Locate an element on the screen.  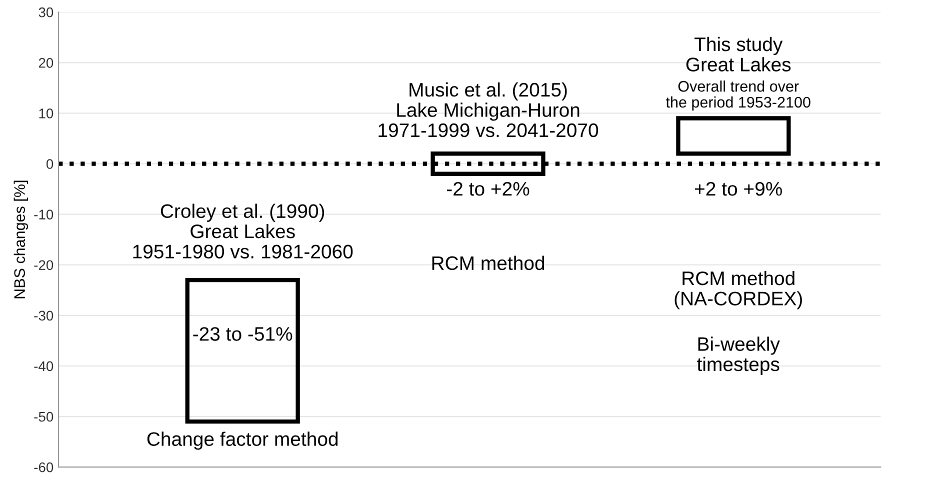
y-tick-label: 10 is located at coordinates (46, 113).